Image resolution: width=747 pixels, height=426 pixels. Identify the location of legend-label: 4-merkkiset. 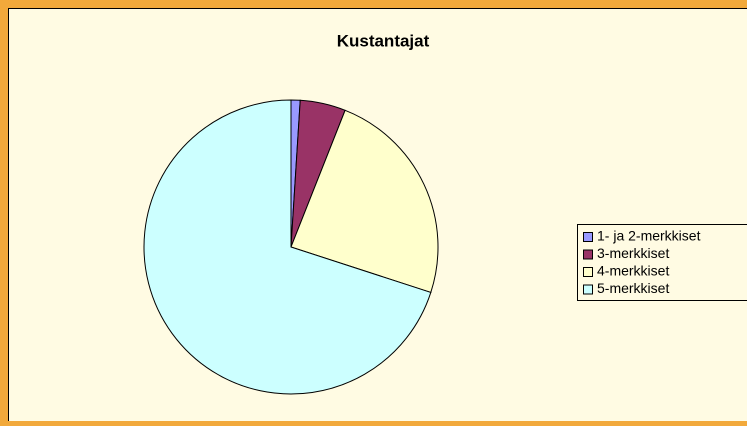
(633, 271).